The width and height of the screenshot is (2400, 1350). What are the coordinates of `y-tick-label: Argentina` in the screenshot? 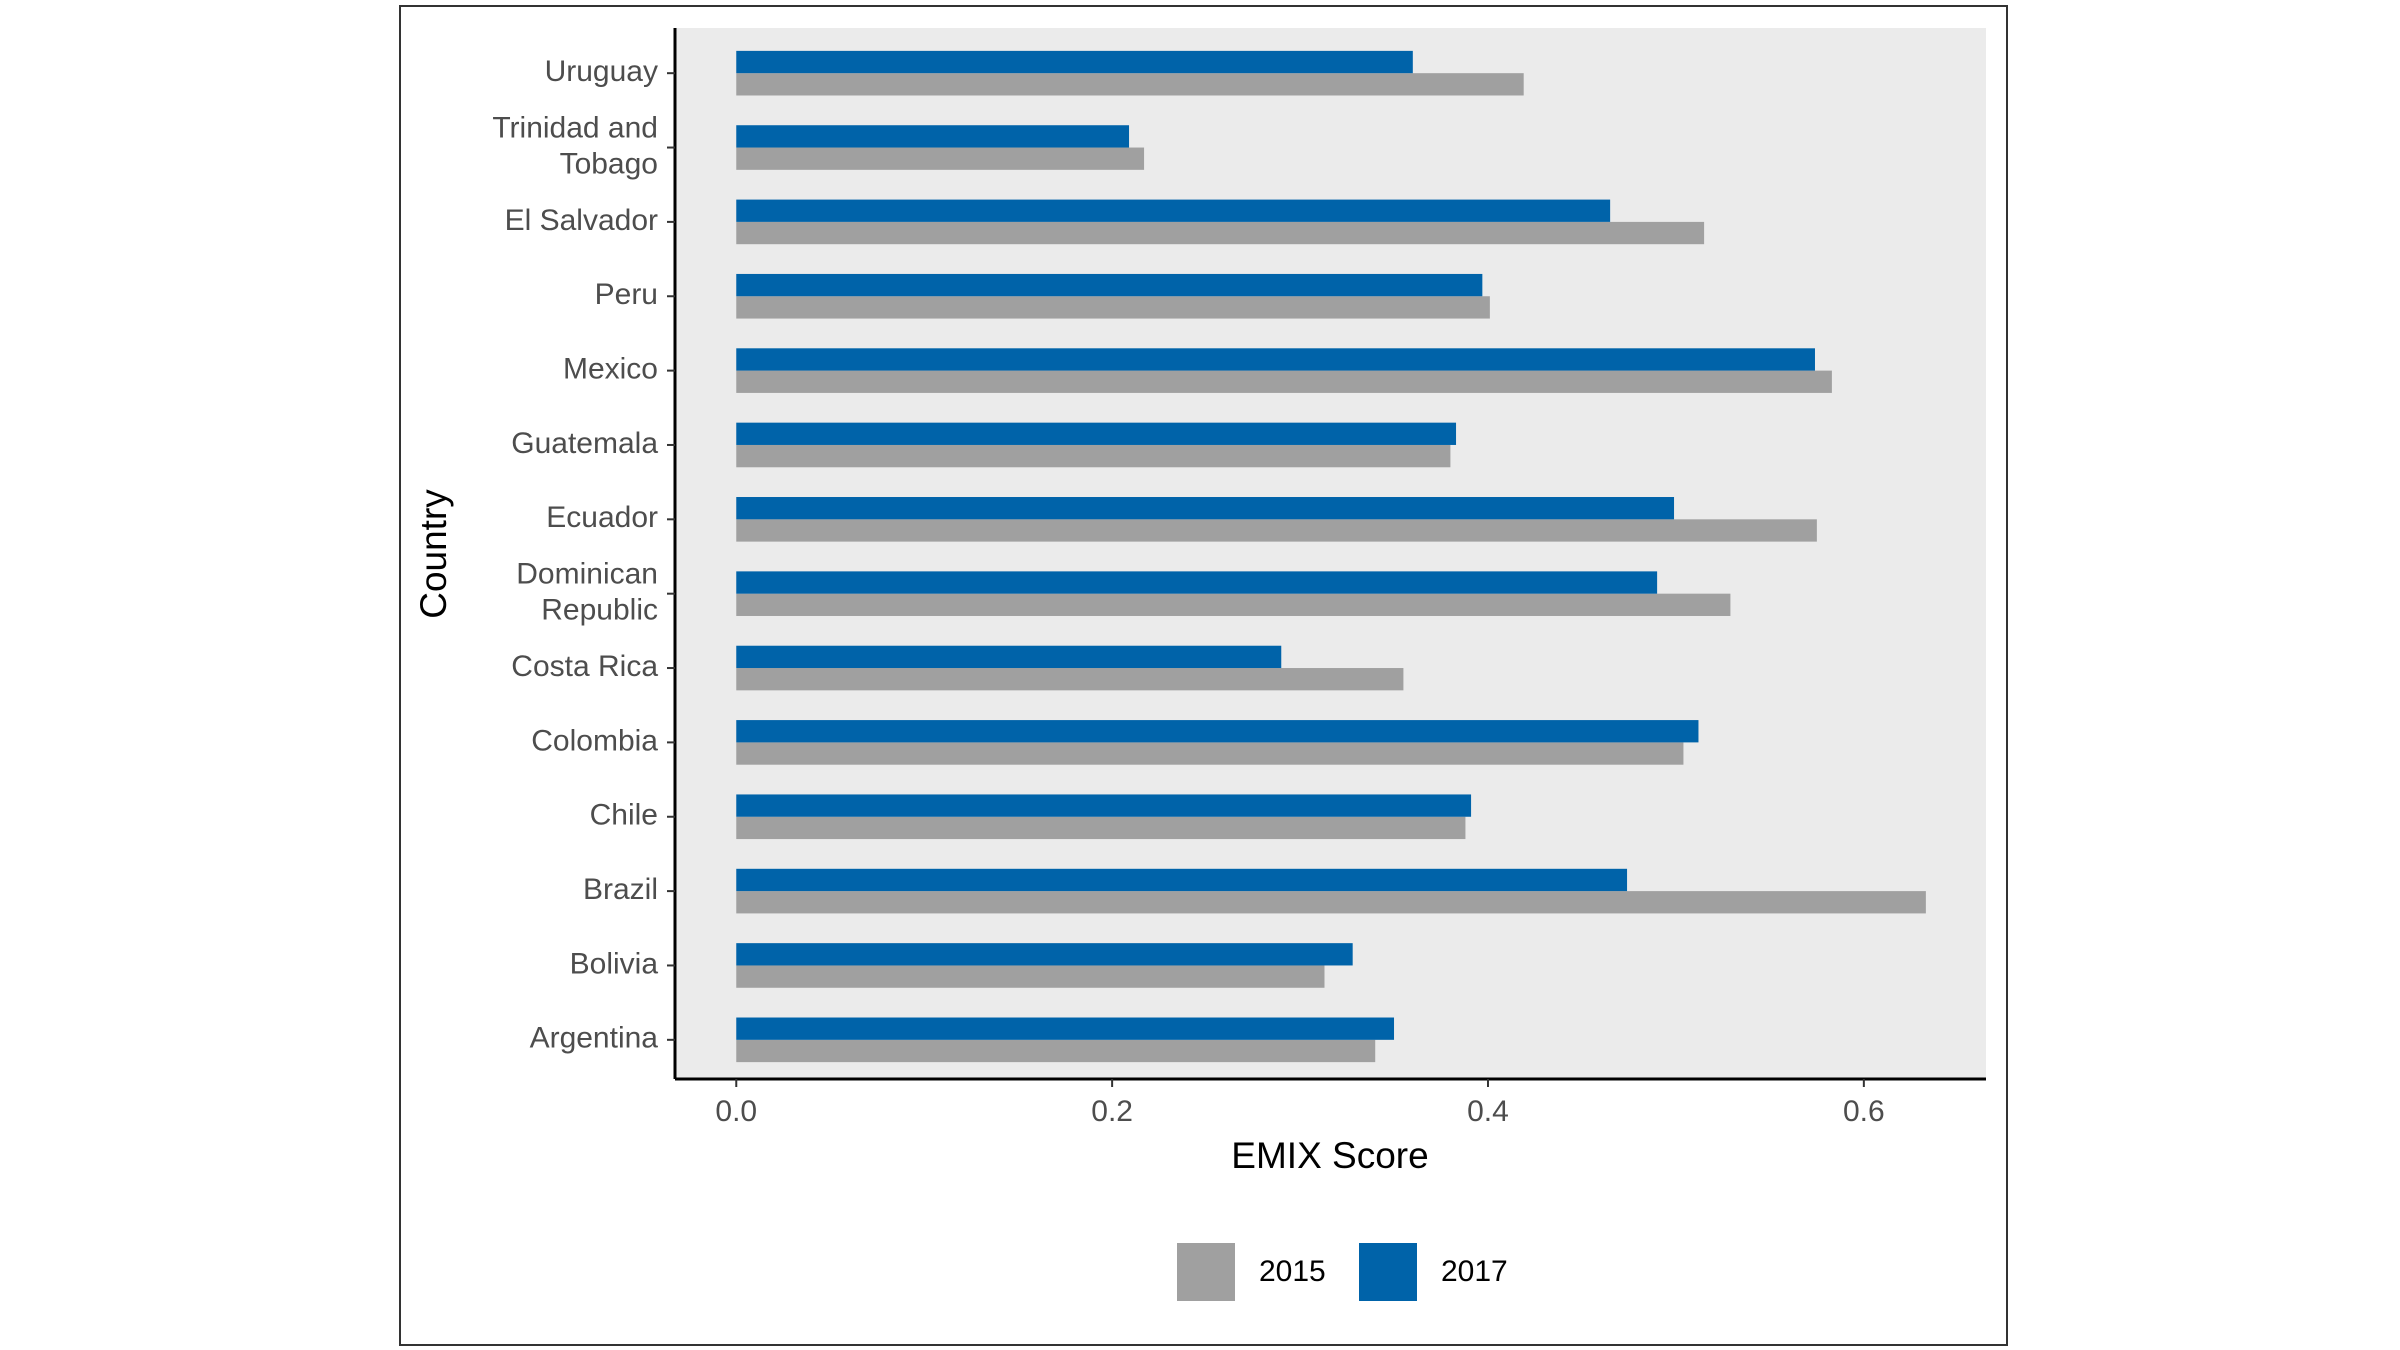 It's located at (594, 1038).